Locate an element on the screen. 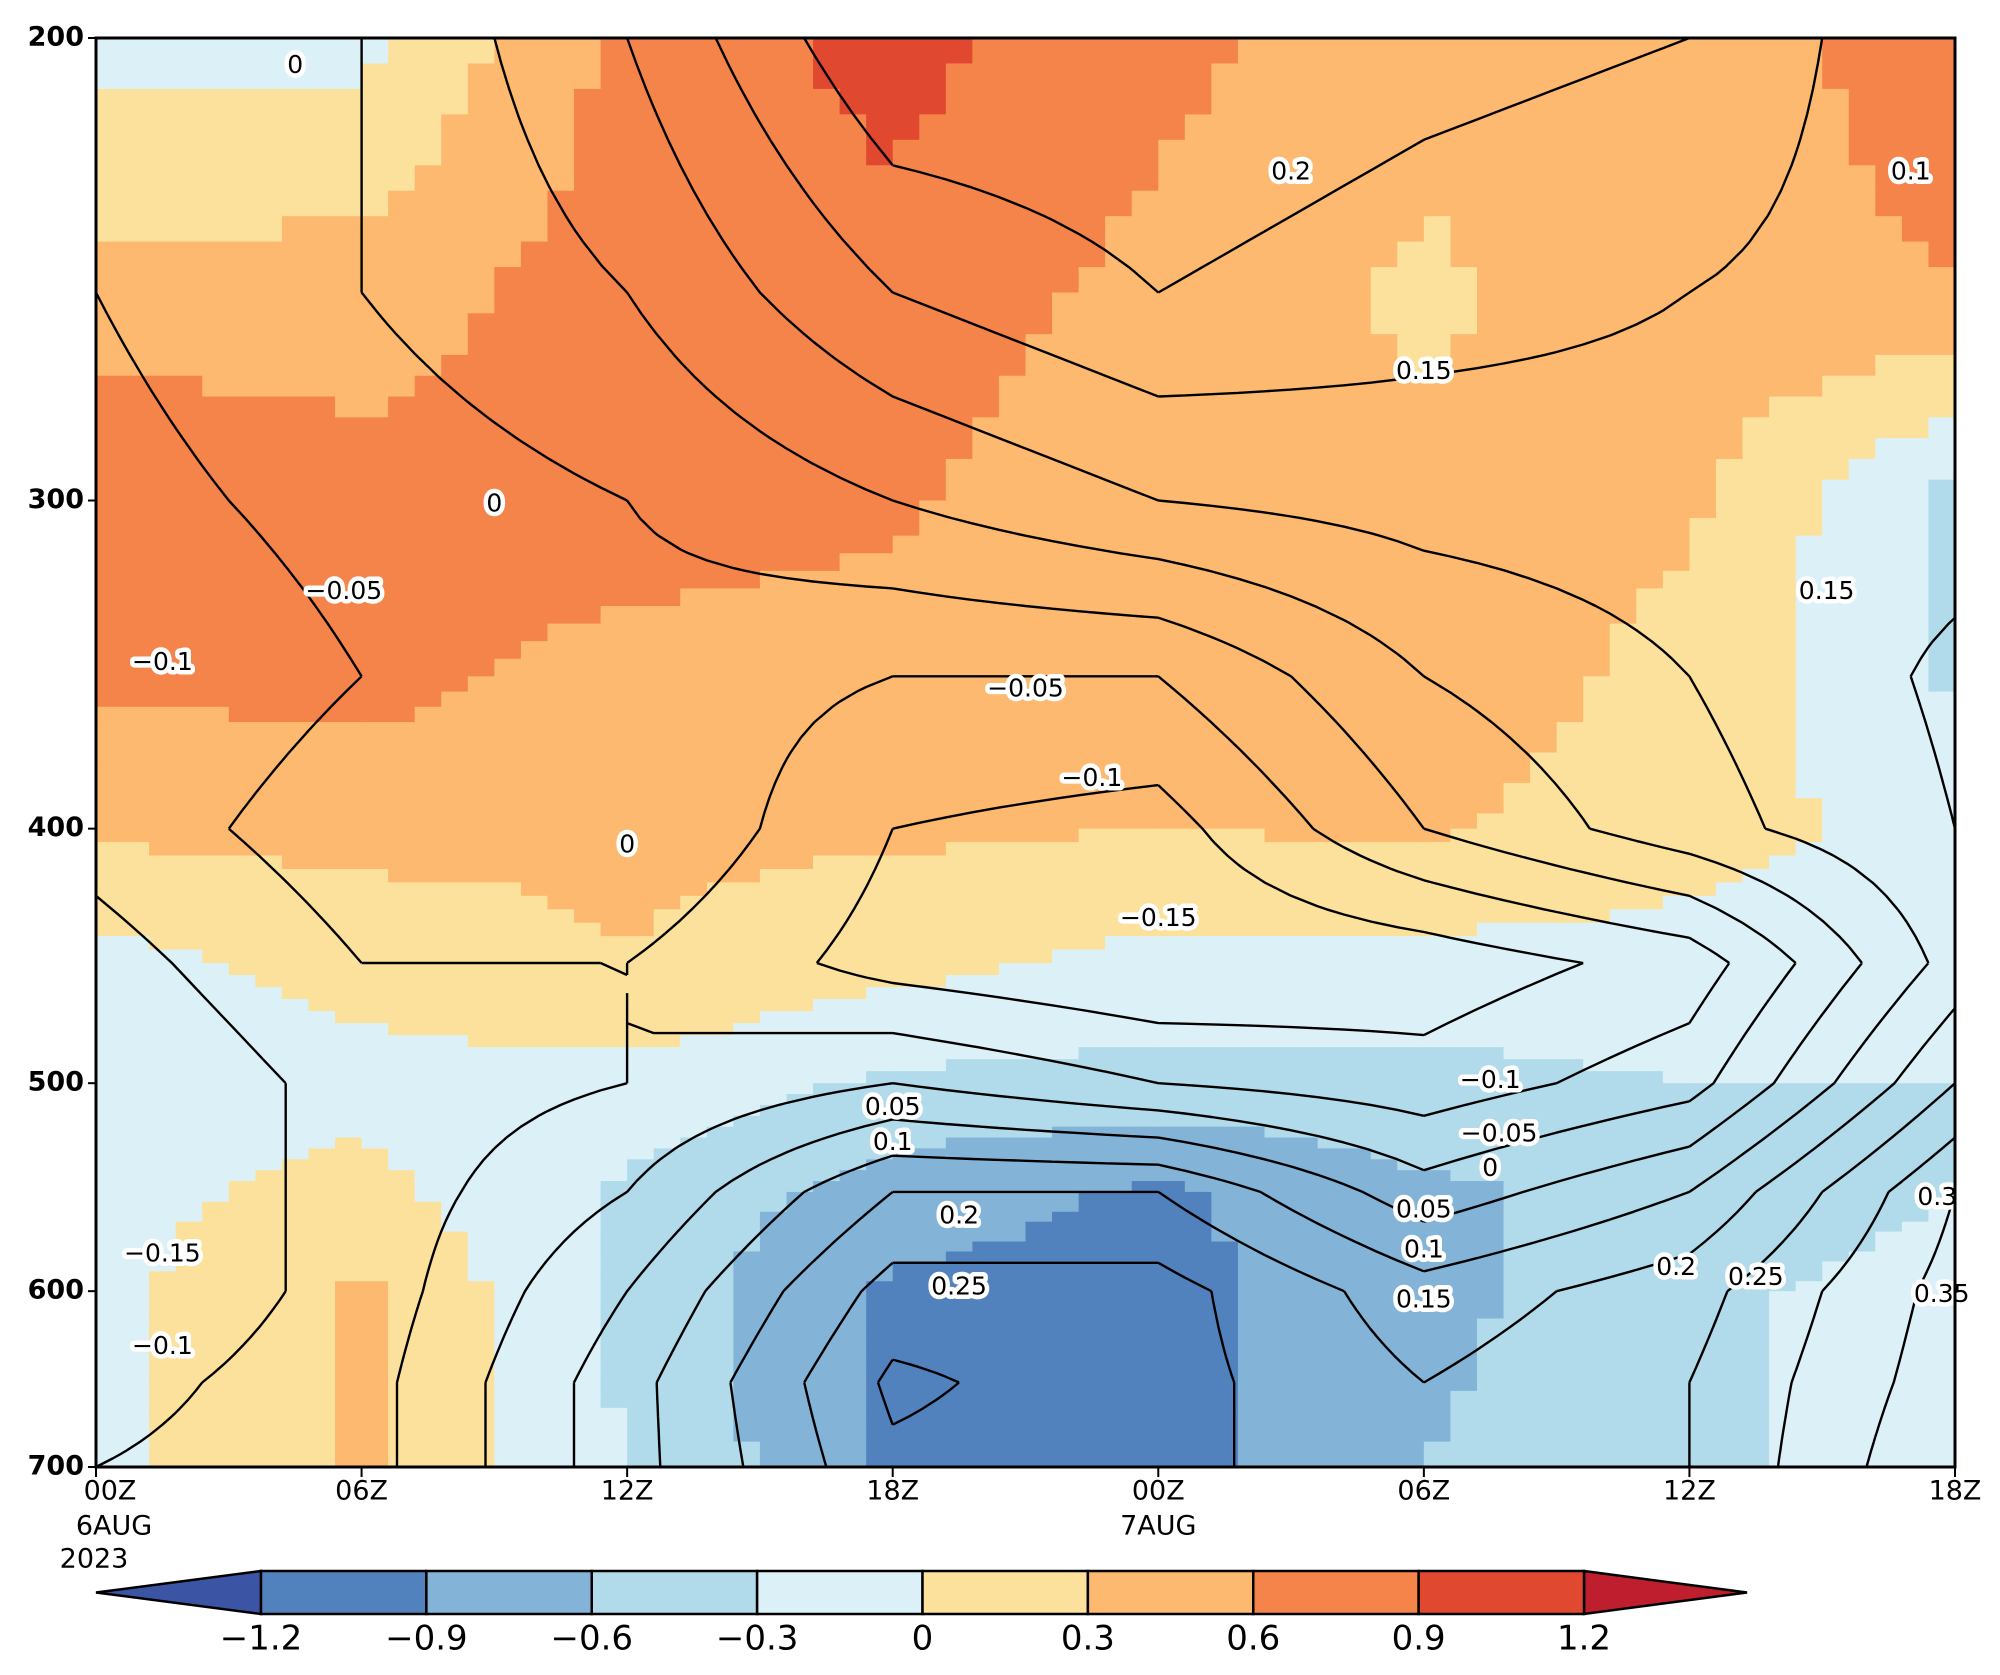 The width and height of the screenshot is (2000, 1675). x-date-label: 7AUG is located at coordinates (1158, 1526).